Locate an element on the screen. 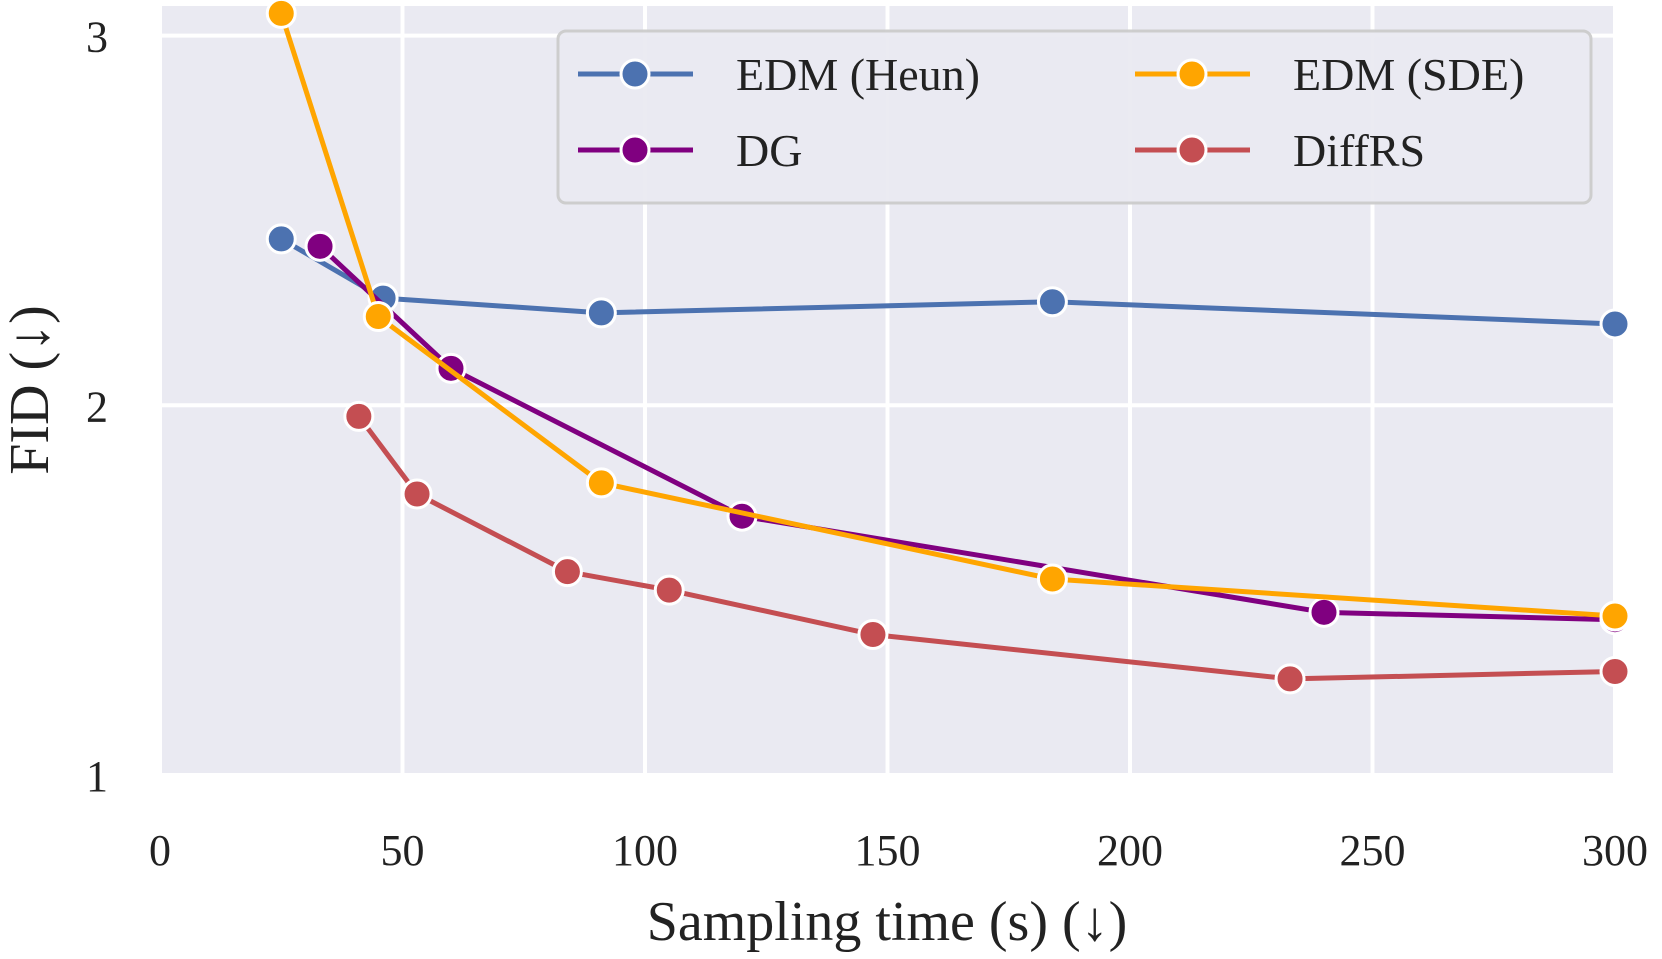  legend-entry: EDM (SDE) is located at coordinates (1329, 74).